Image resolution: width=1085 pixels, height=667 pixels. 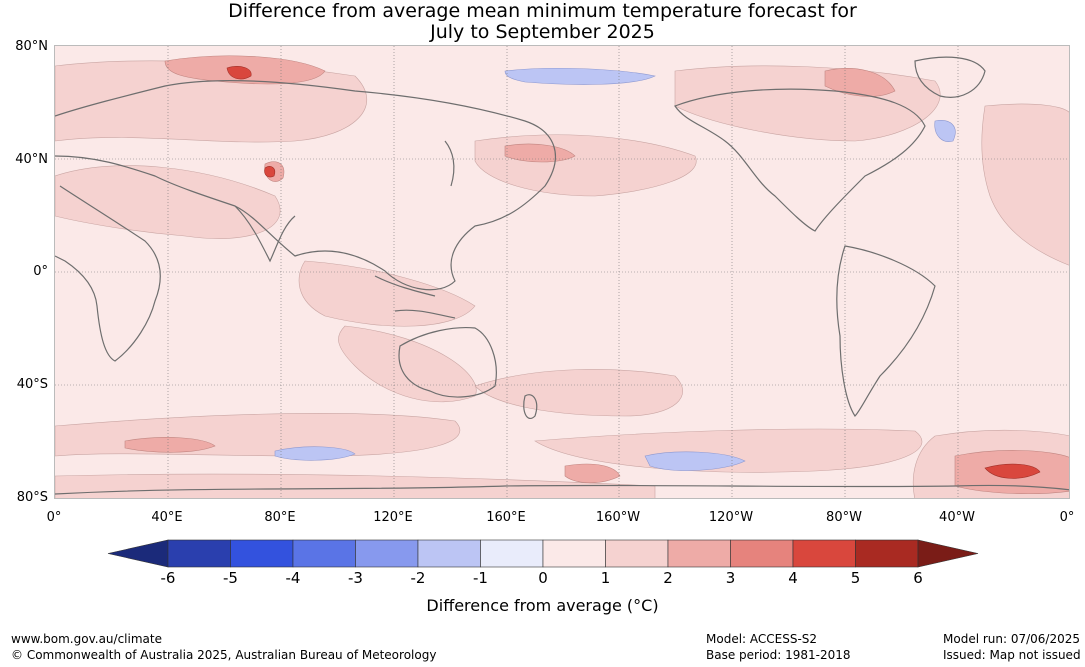 I want to click on colorbar-title: Difference from average (°C), so click(x=542, y=605).